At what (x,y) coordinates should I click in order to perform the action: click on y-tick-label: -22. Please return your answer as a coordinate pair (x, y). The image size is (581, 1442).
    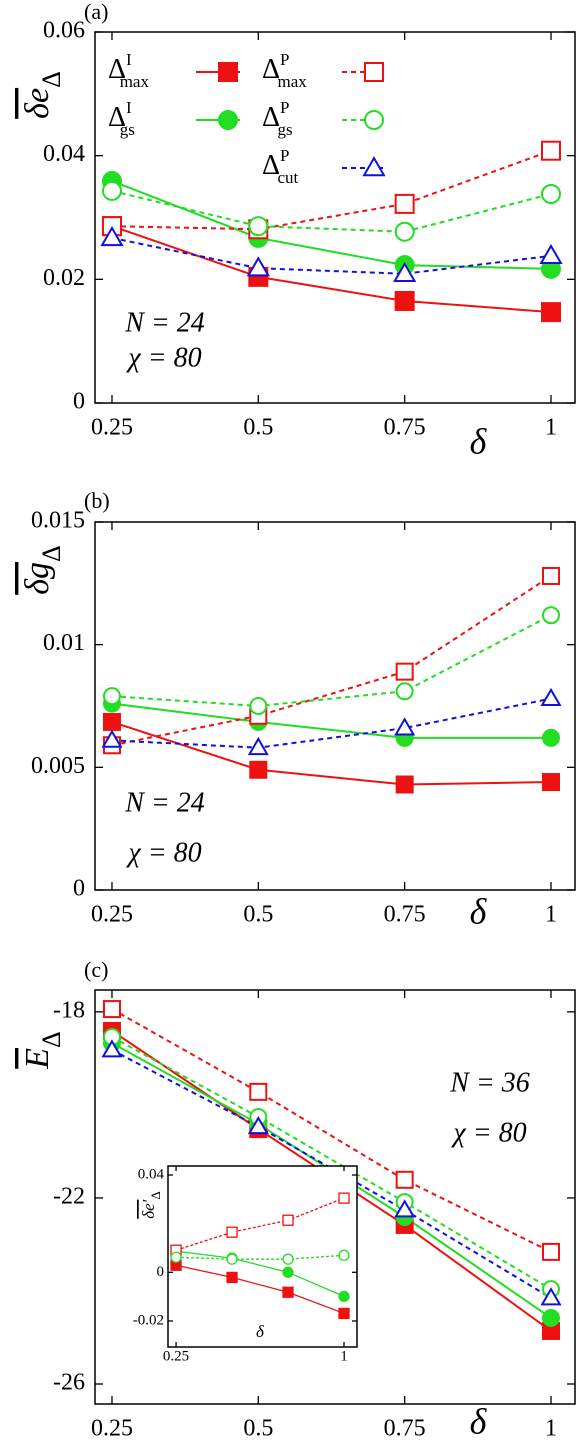
    Looking at the image, I should click on (69, 1196).